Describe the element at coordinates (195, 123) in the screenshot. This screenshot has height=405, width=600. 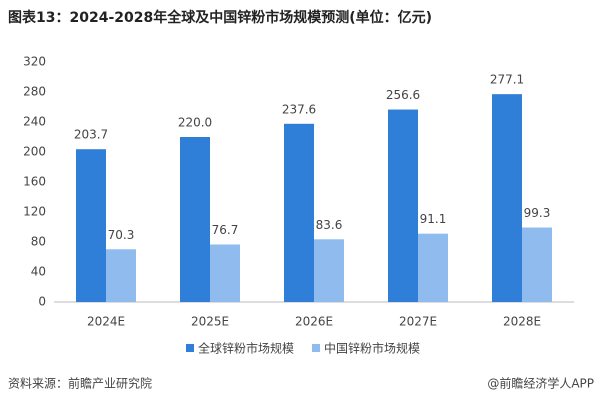
I see `value-label: 220.0` at that location.